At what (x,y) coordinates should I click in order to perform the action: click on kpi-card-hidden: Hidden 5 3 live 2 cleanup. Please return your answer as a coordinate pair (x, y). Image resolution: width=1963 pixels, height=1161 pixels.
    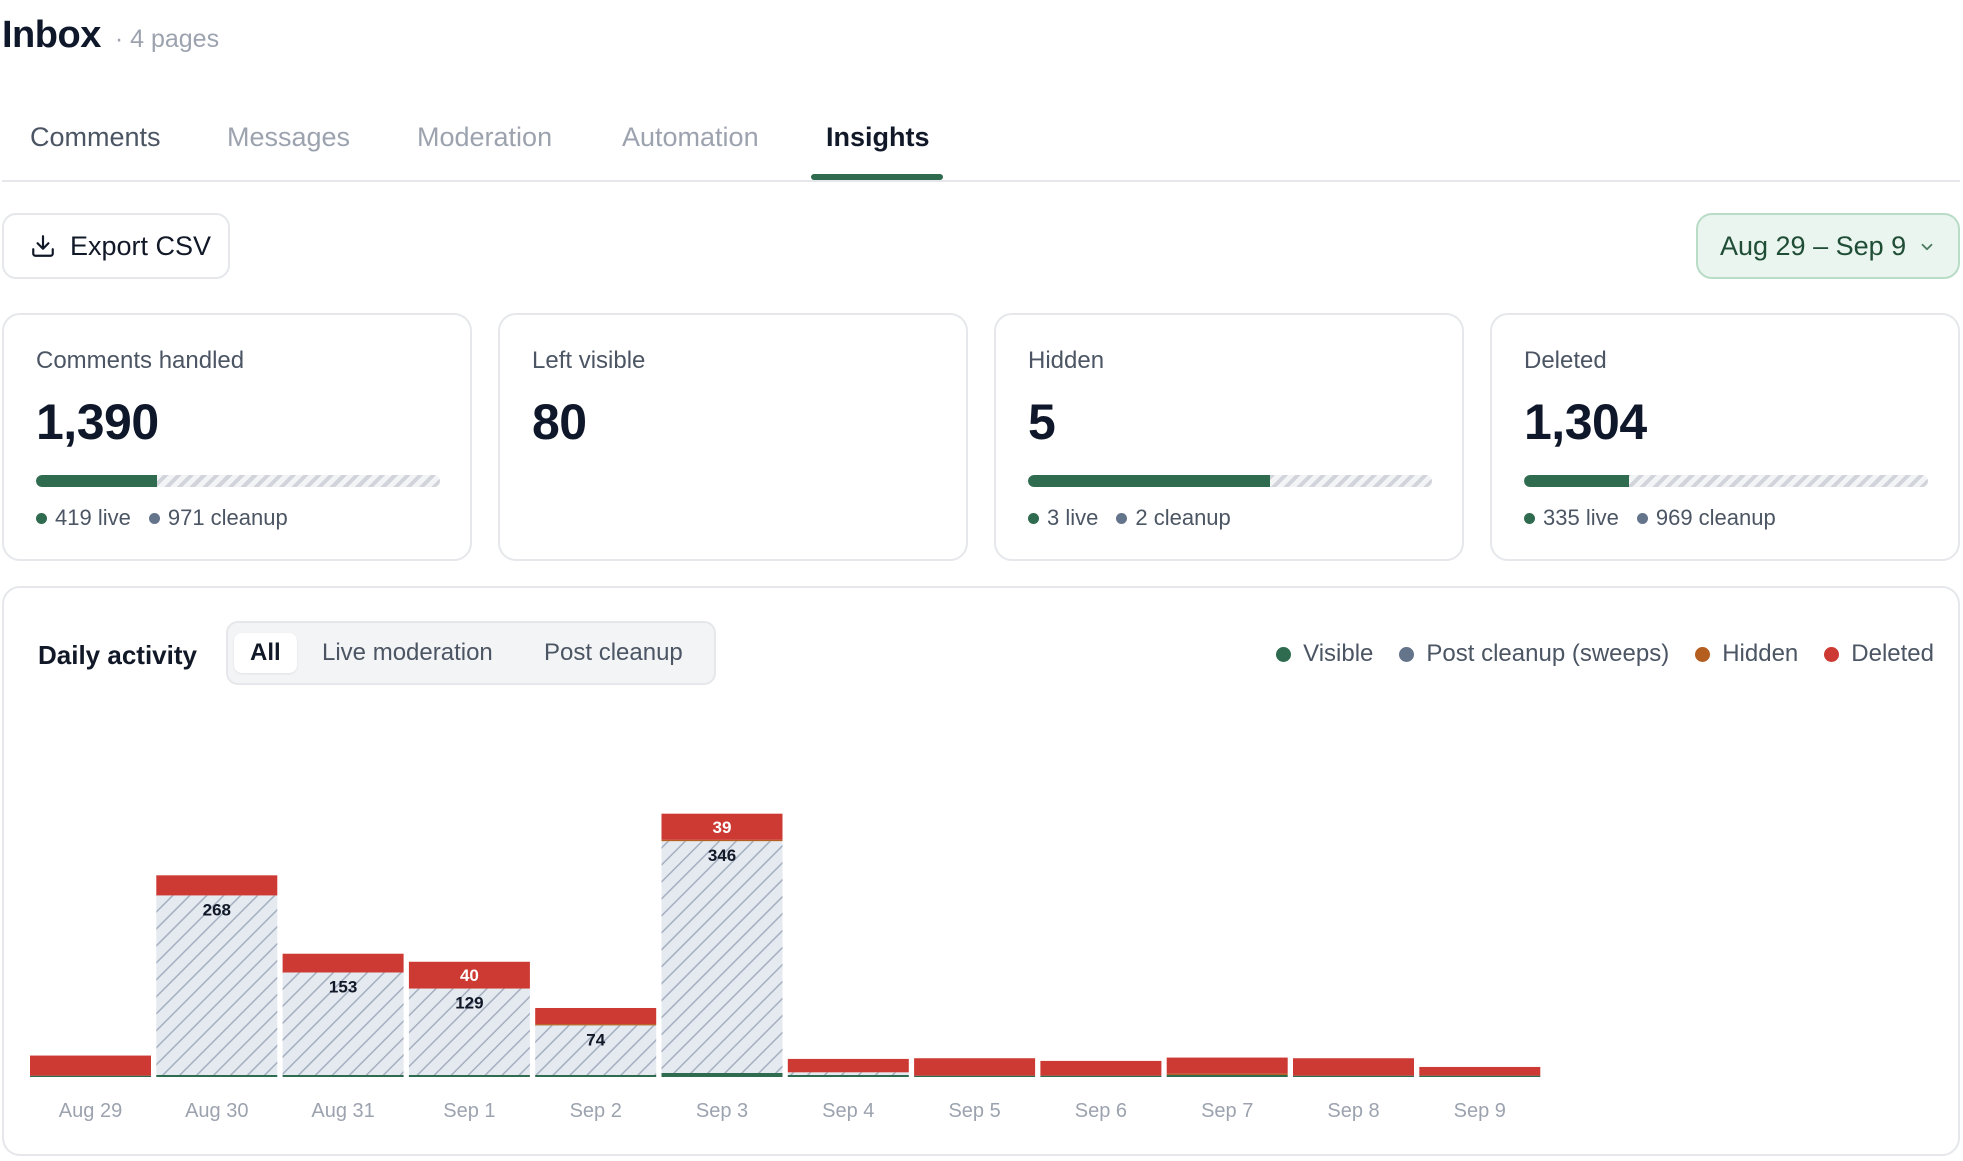
    Looking at the image, I should click on (1229, 437).